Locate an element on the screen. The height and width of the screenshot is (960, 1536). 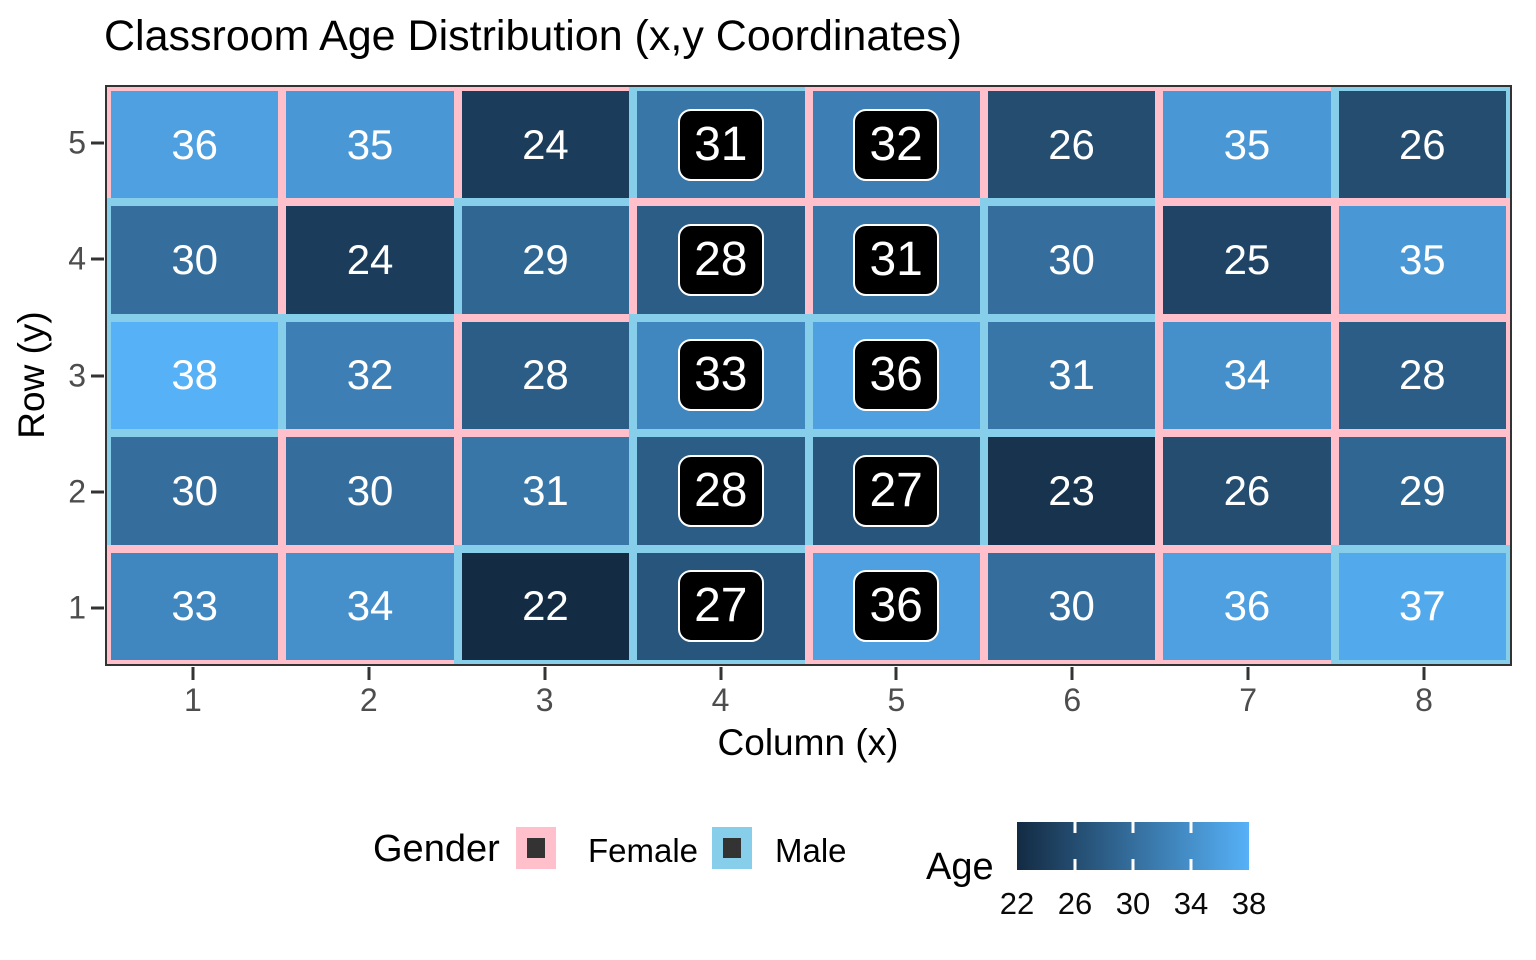
age-value: 34 is located at coordinates (370, 606).